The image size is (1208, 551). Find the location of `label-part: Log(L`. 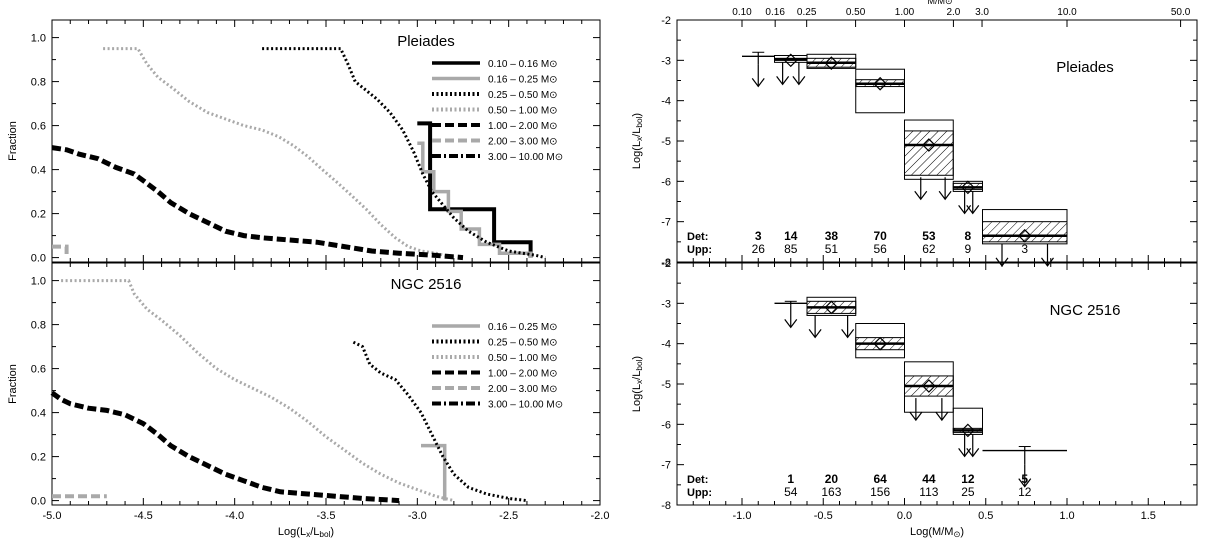

label-part: Log(L is located at coordinates (637, 398).